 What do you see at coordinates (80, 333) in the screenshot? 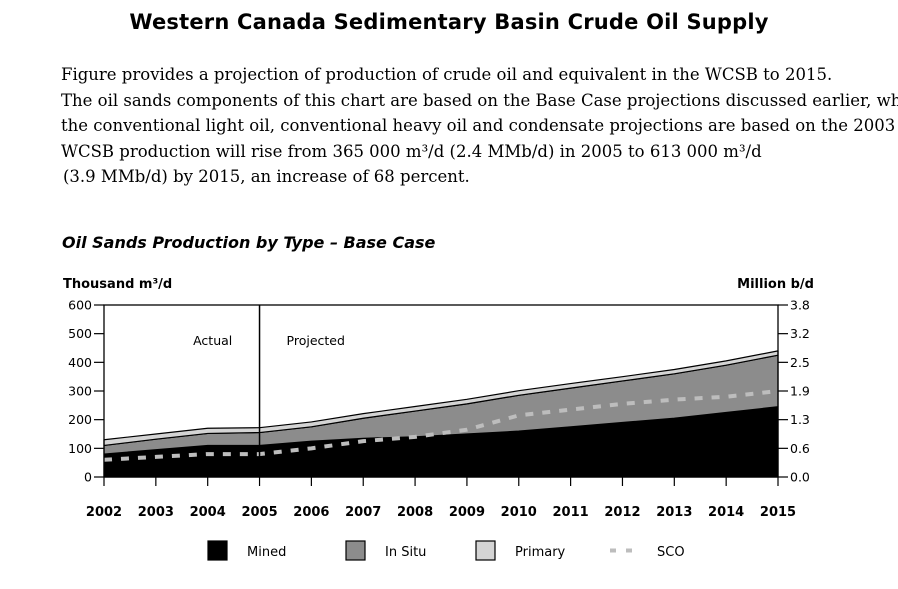
I see `y-left-tick-label: 500` at bounding box center [80, 333].